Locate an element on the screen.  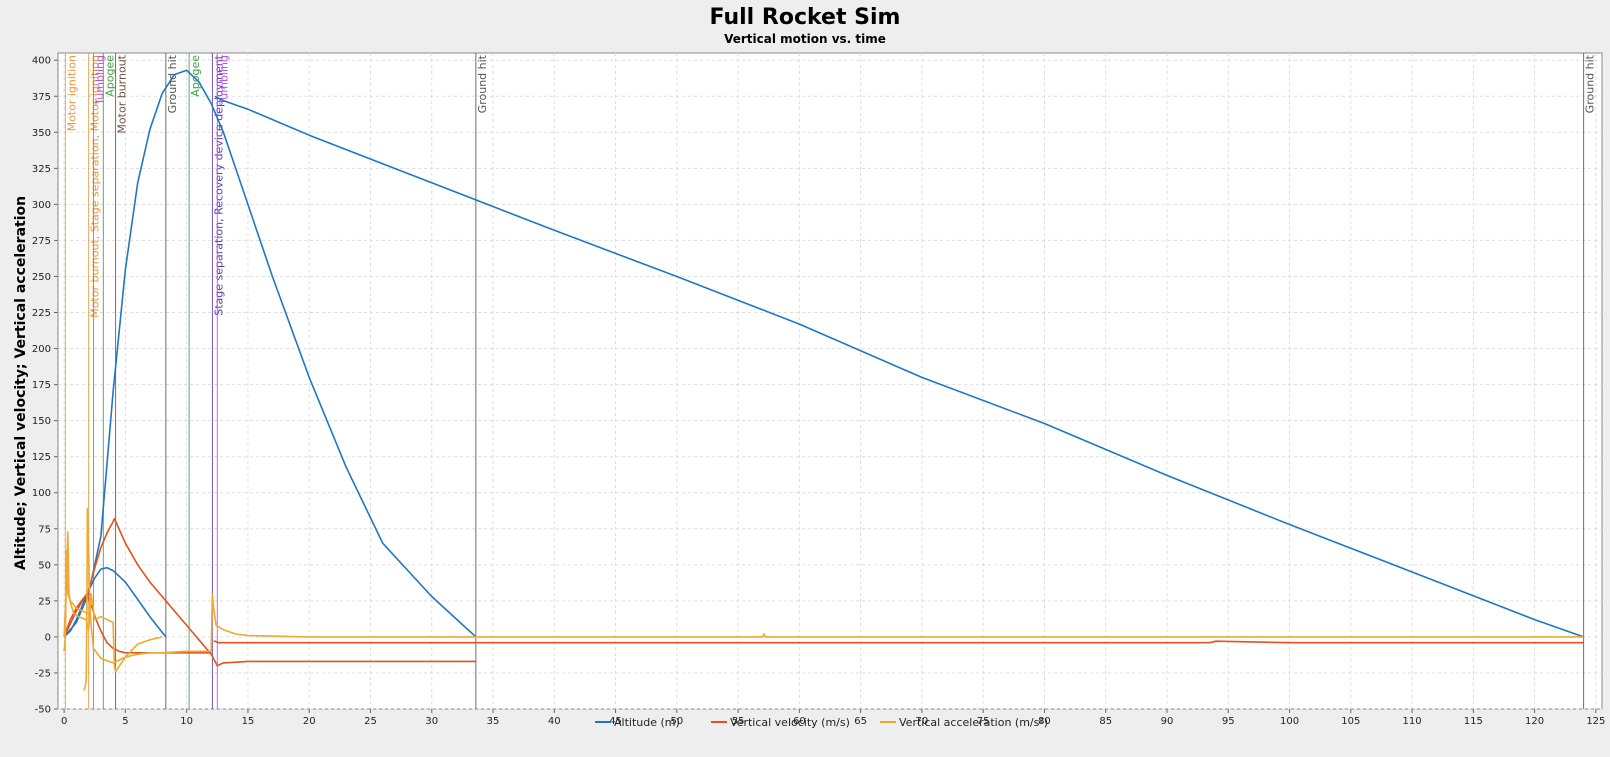
x-tick-label: 70 is located at coordinates (922, 721).